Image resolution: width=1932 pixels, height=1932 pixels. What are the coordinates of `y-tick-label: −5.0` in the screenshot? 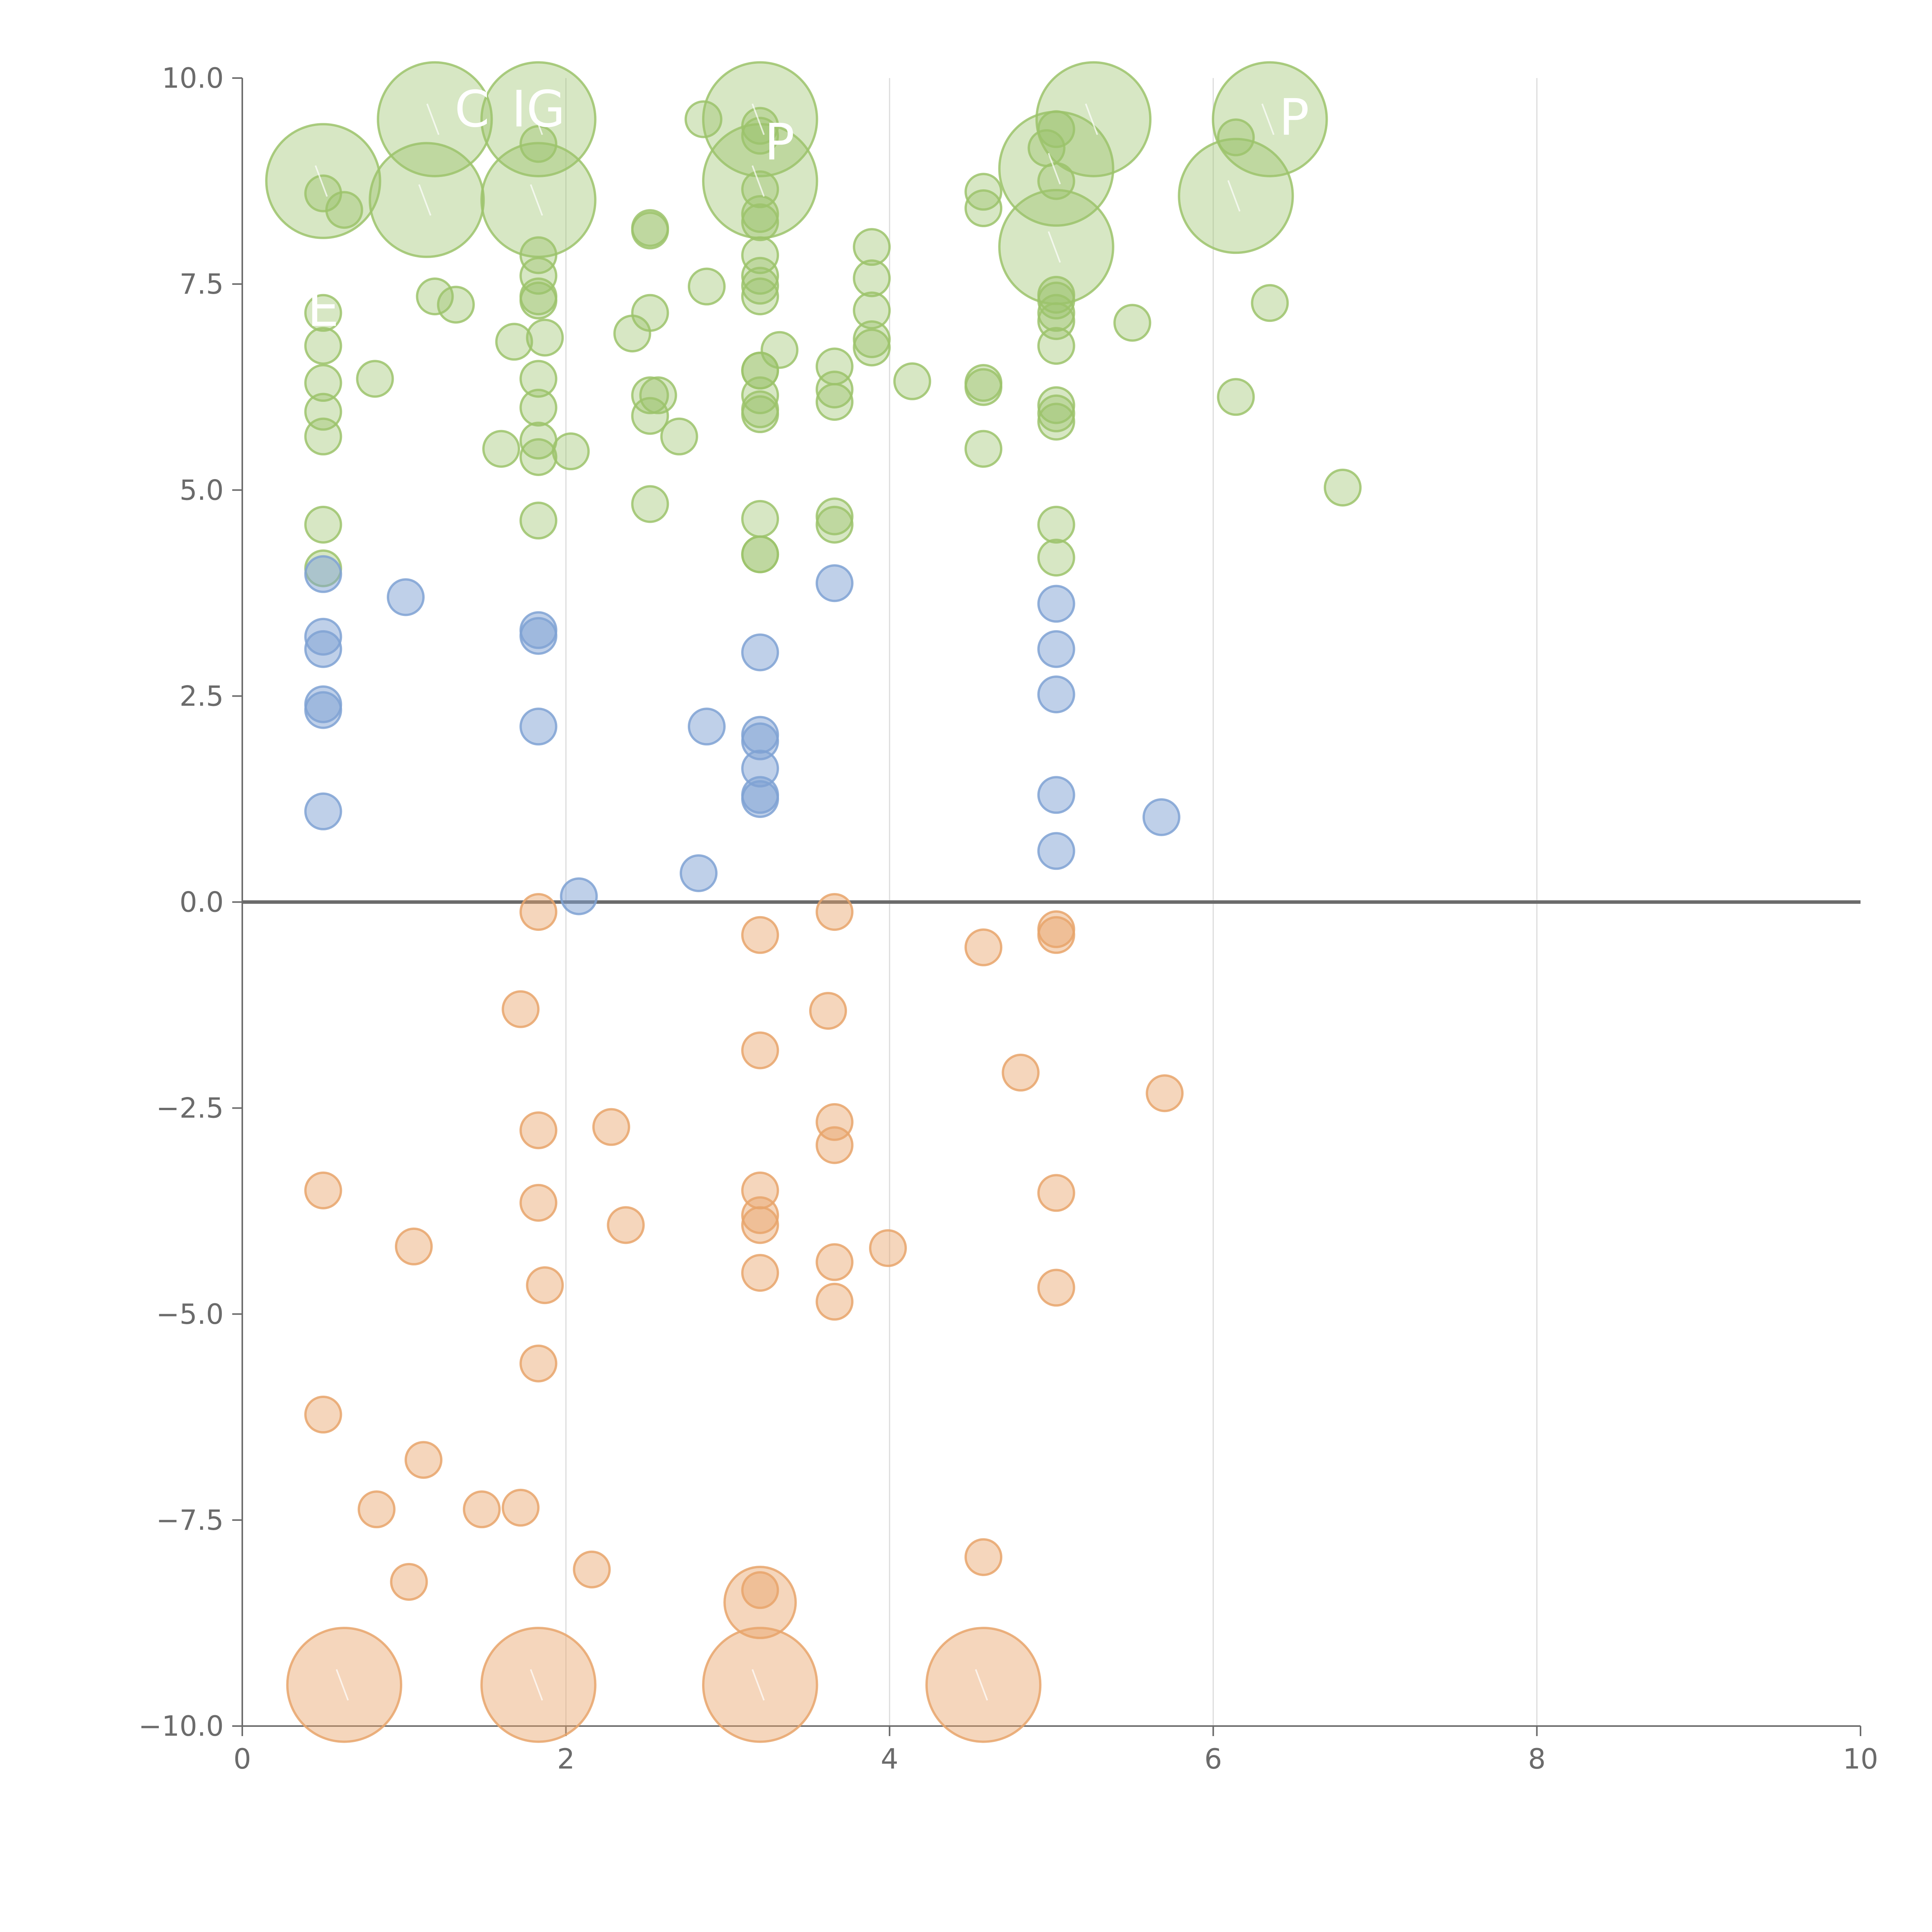 It's located at (190, 1314).